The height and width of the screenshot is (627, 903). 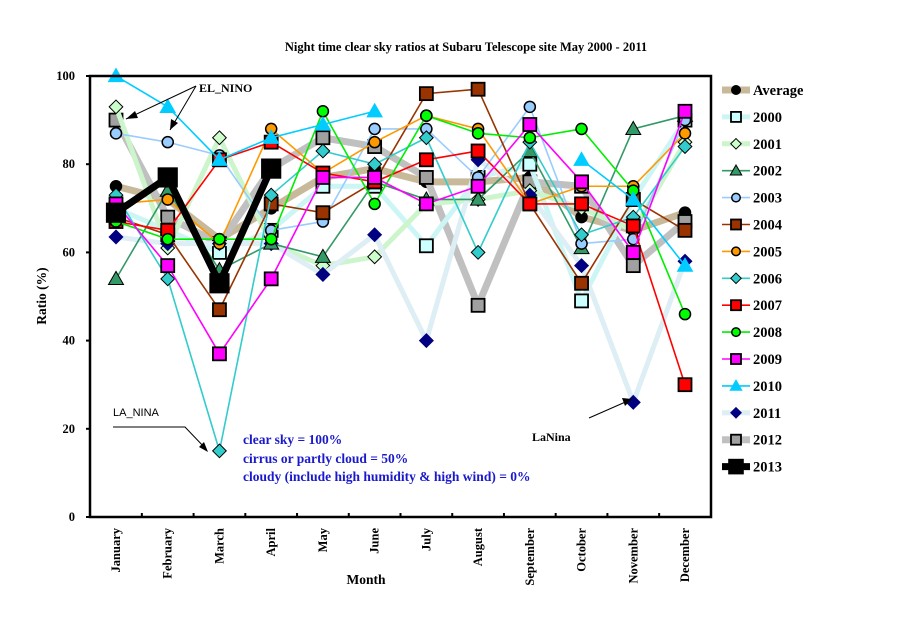 What do you see at coordinates (752, 145) in the screenshot?
I see `legend-item-2001: 2001` at bounding box center [752, 145].